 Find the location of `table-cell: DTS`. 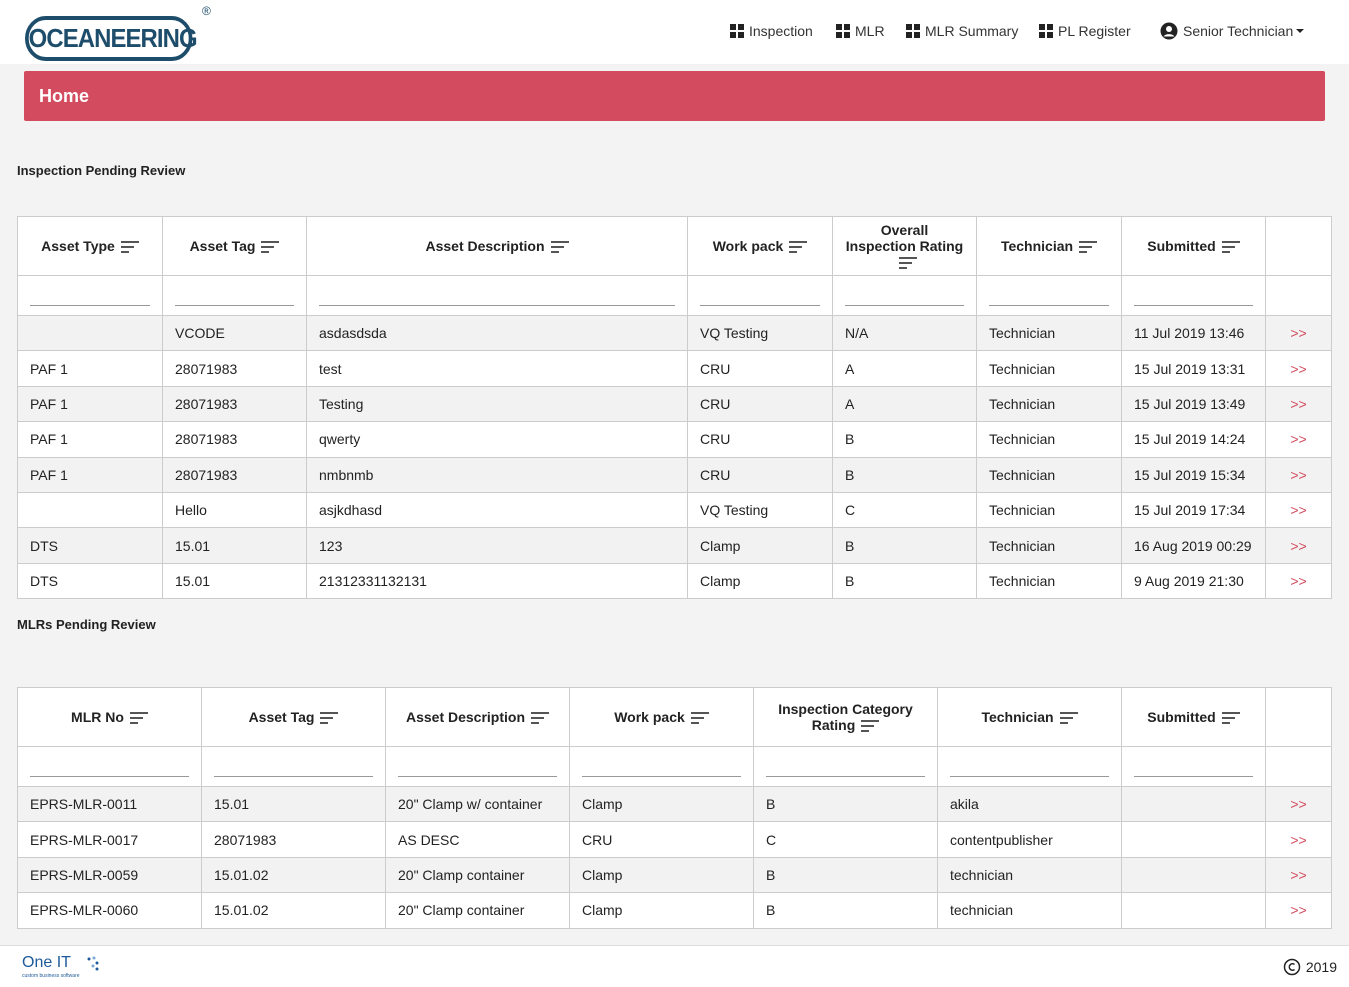

table-cell: DTS is located at coordinates (90, 545).